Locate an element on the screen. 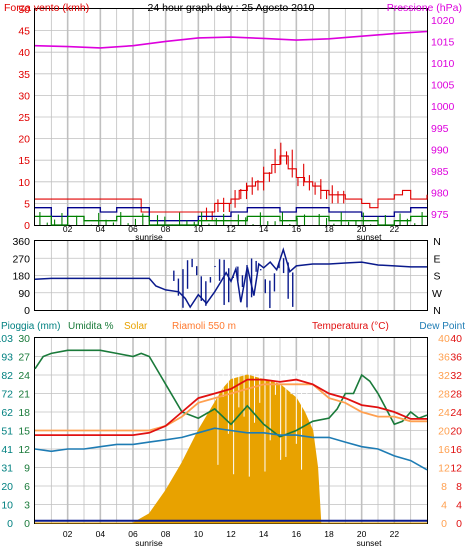 The height and width of the screenshot is (556, 466). wind-tick-label: 50 is located at coordinates (24, 10).